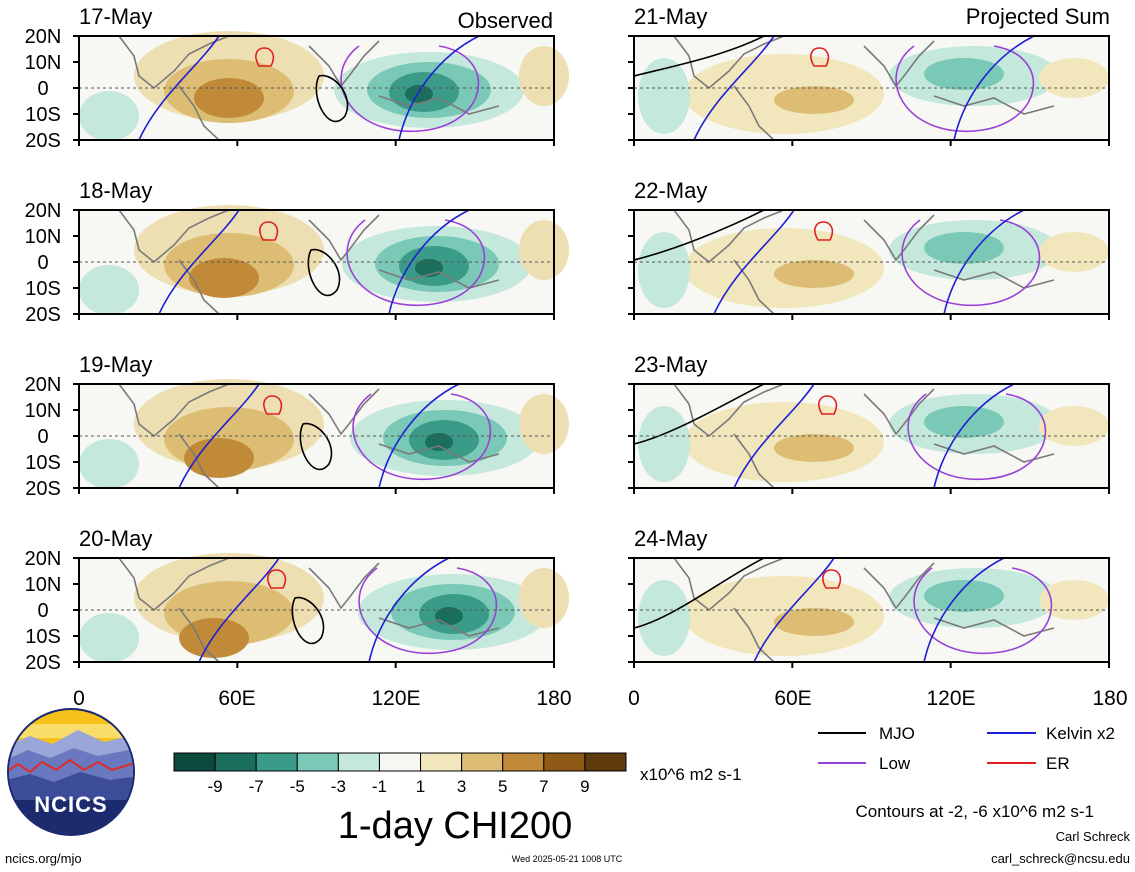 This screenshot has height=872, width=1135. I want to click on website-link: ncics.org/mjo, so click(43, 858).